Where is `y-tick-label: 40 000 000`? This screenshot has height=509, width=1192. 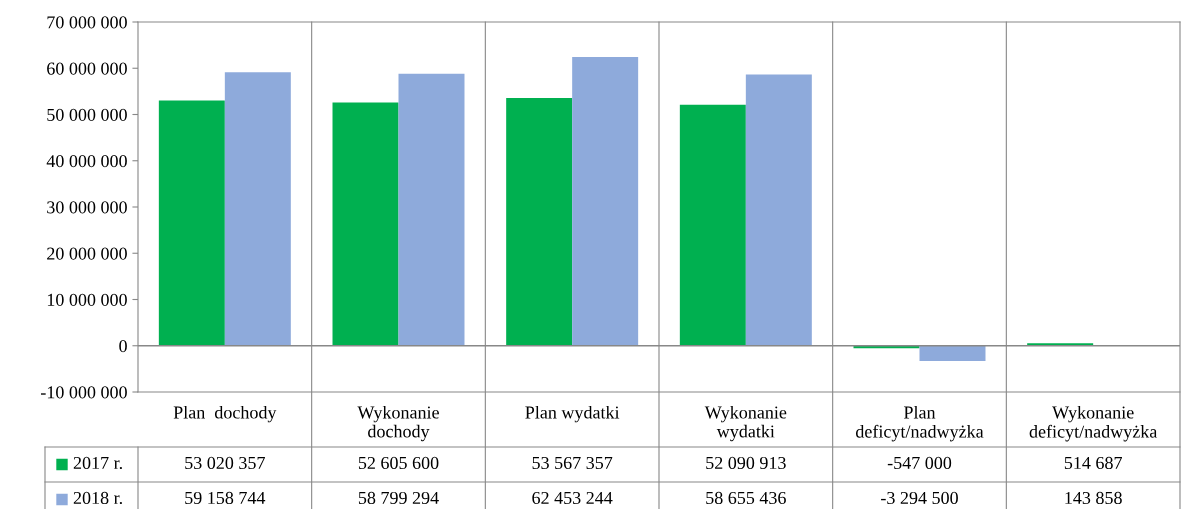 y-tick-label: 40 000 000 is located at coordinates (86, 161).